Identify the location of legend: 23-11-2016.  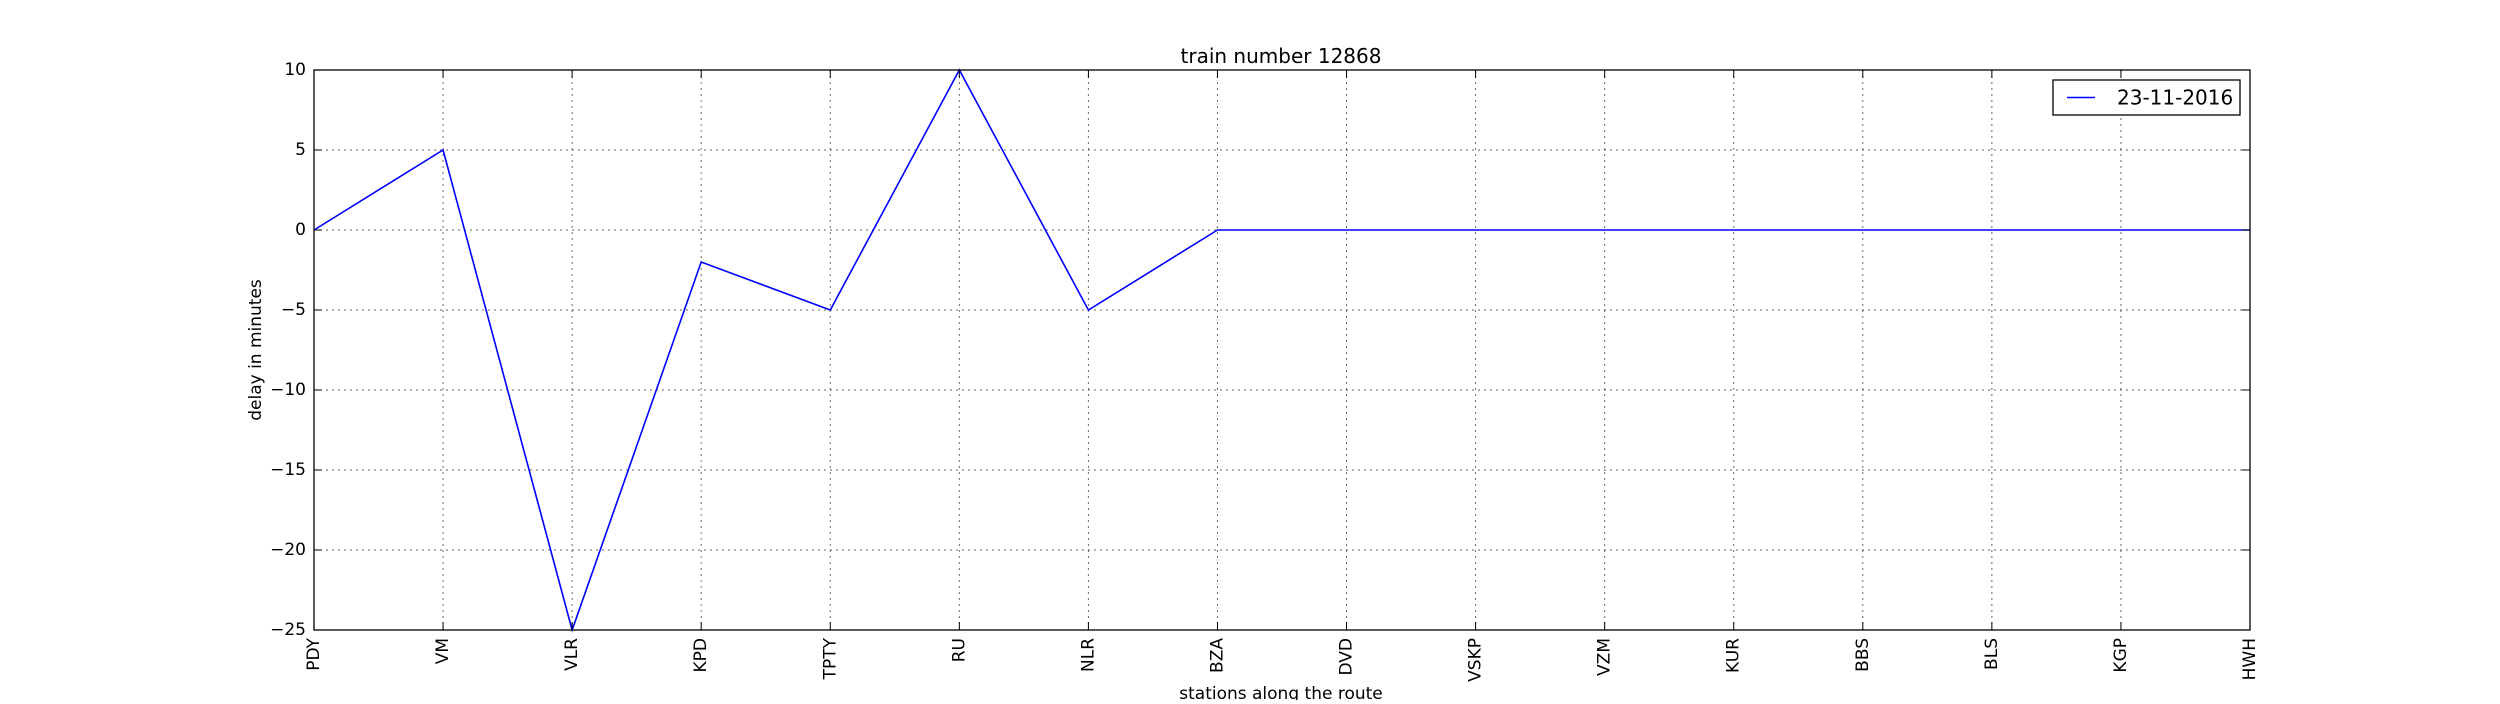
(2146, 97).